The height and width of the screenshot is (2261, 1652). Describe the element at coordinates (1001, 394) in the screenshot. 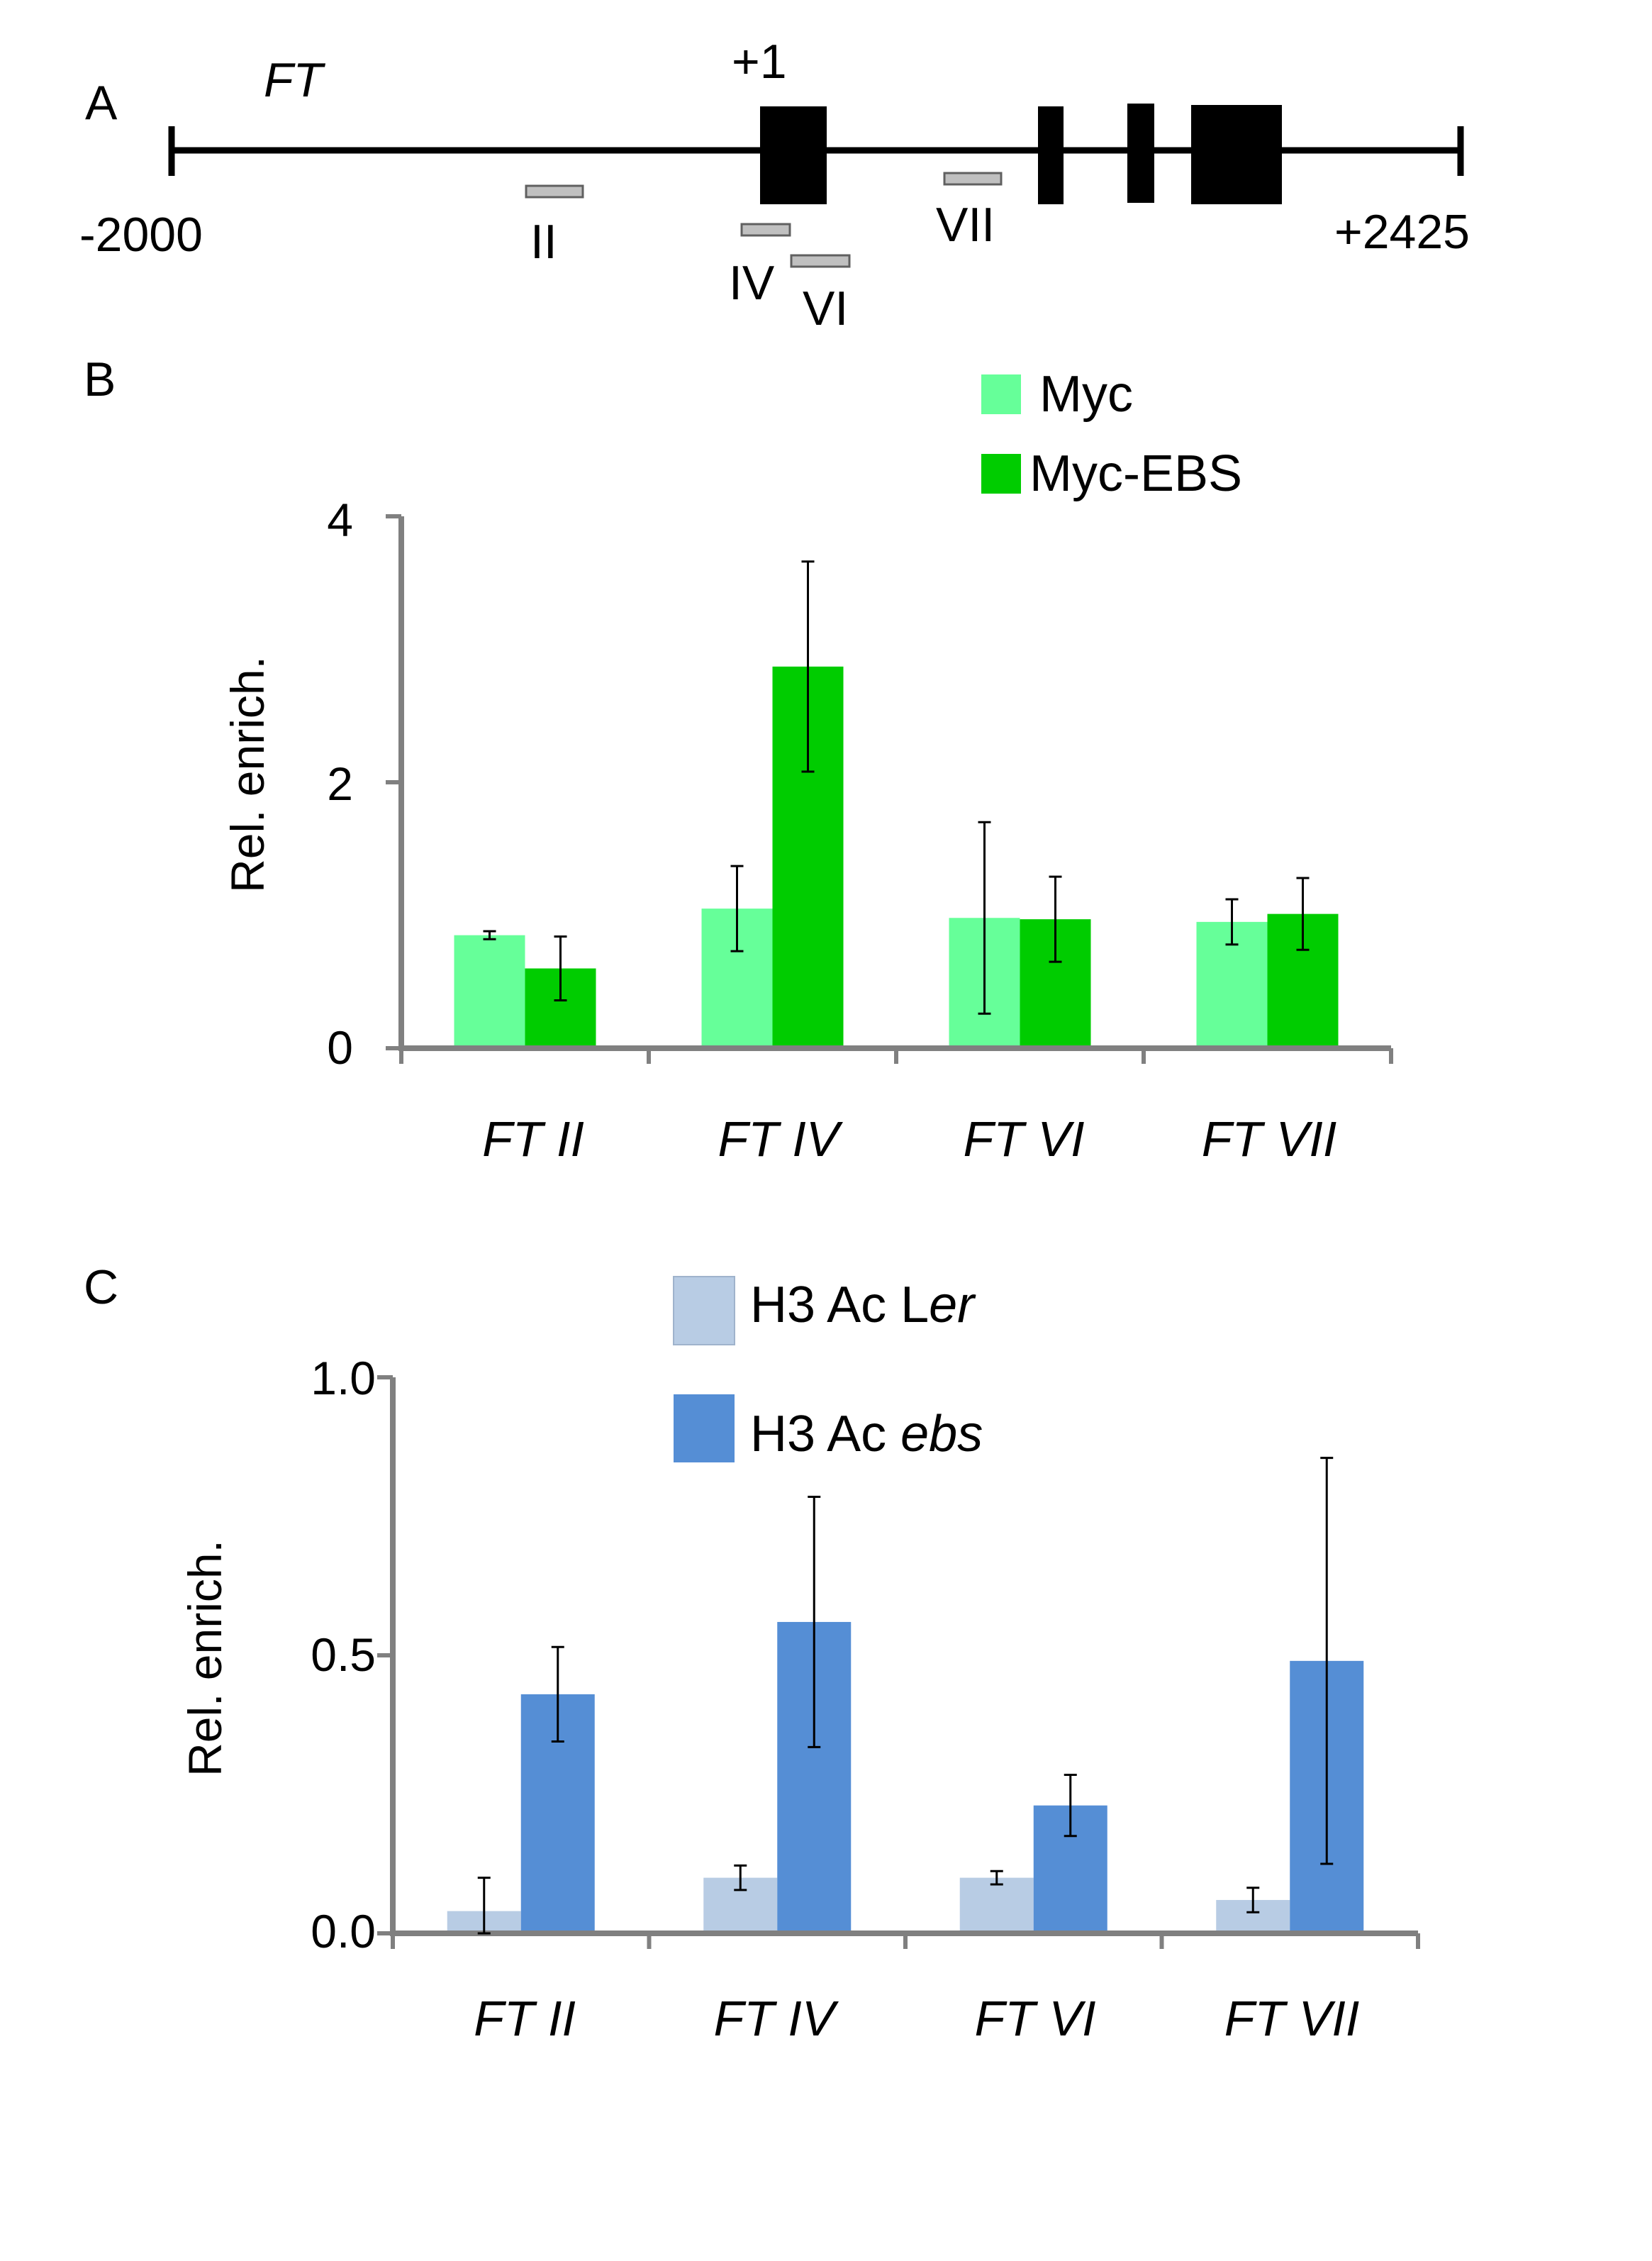

I see `legend-swatch-myc` at that location.